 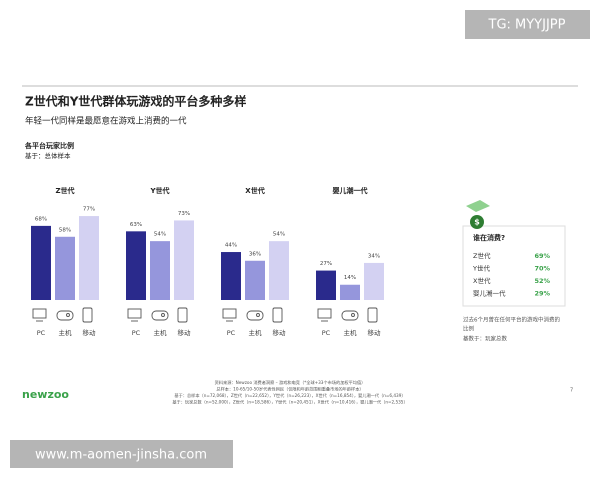 What do you see at coordinates (48, 155) in the screenshot?
I see `base-note: 基于：总体样本` at bounding box center [48, 155].